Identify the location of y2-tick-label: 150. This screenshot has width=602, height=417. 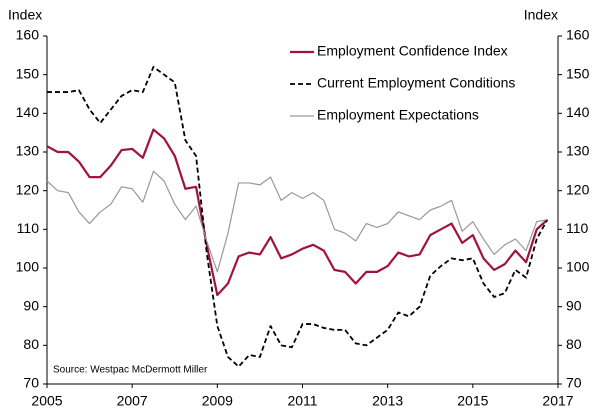
(578, 73).